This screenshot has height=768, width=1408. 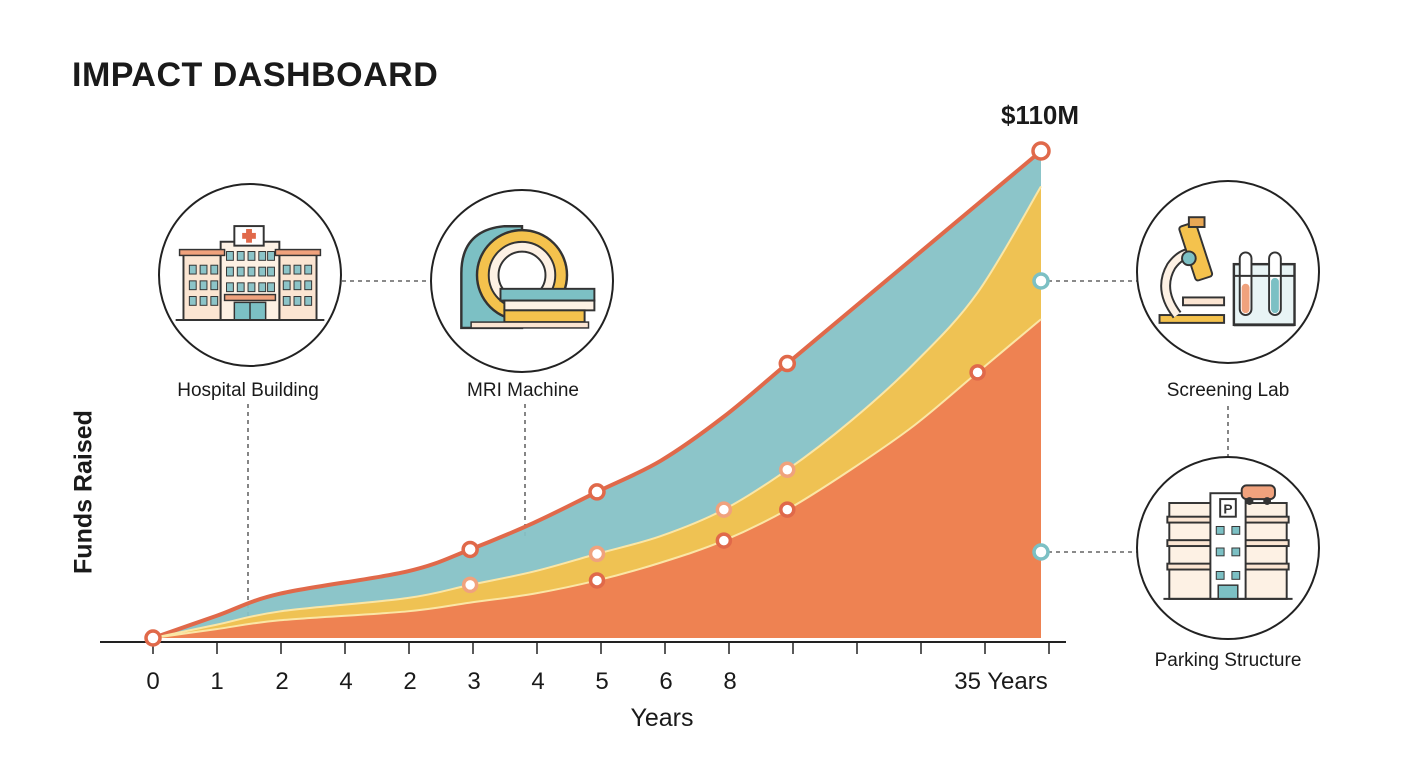 What do you see at coordinates (1228, 548) in the screenshot?
I see `parking-garage-icon: P` at bounding box center [1228, 548].